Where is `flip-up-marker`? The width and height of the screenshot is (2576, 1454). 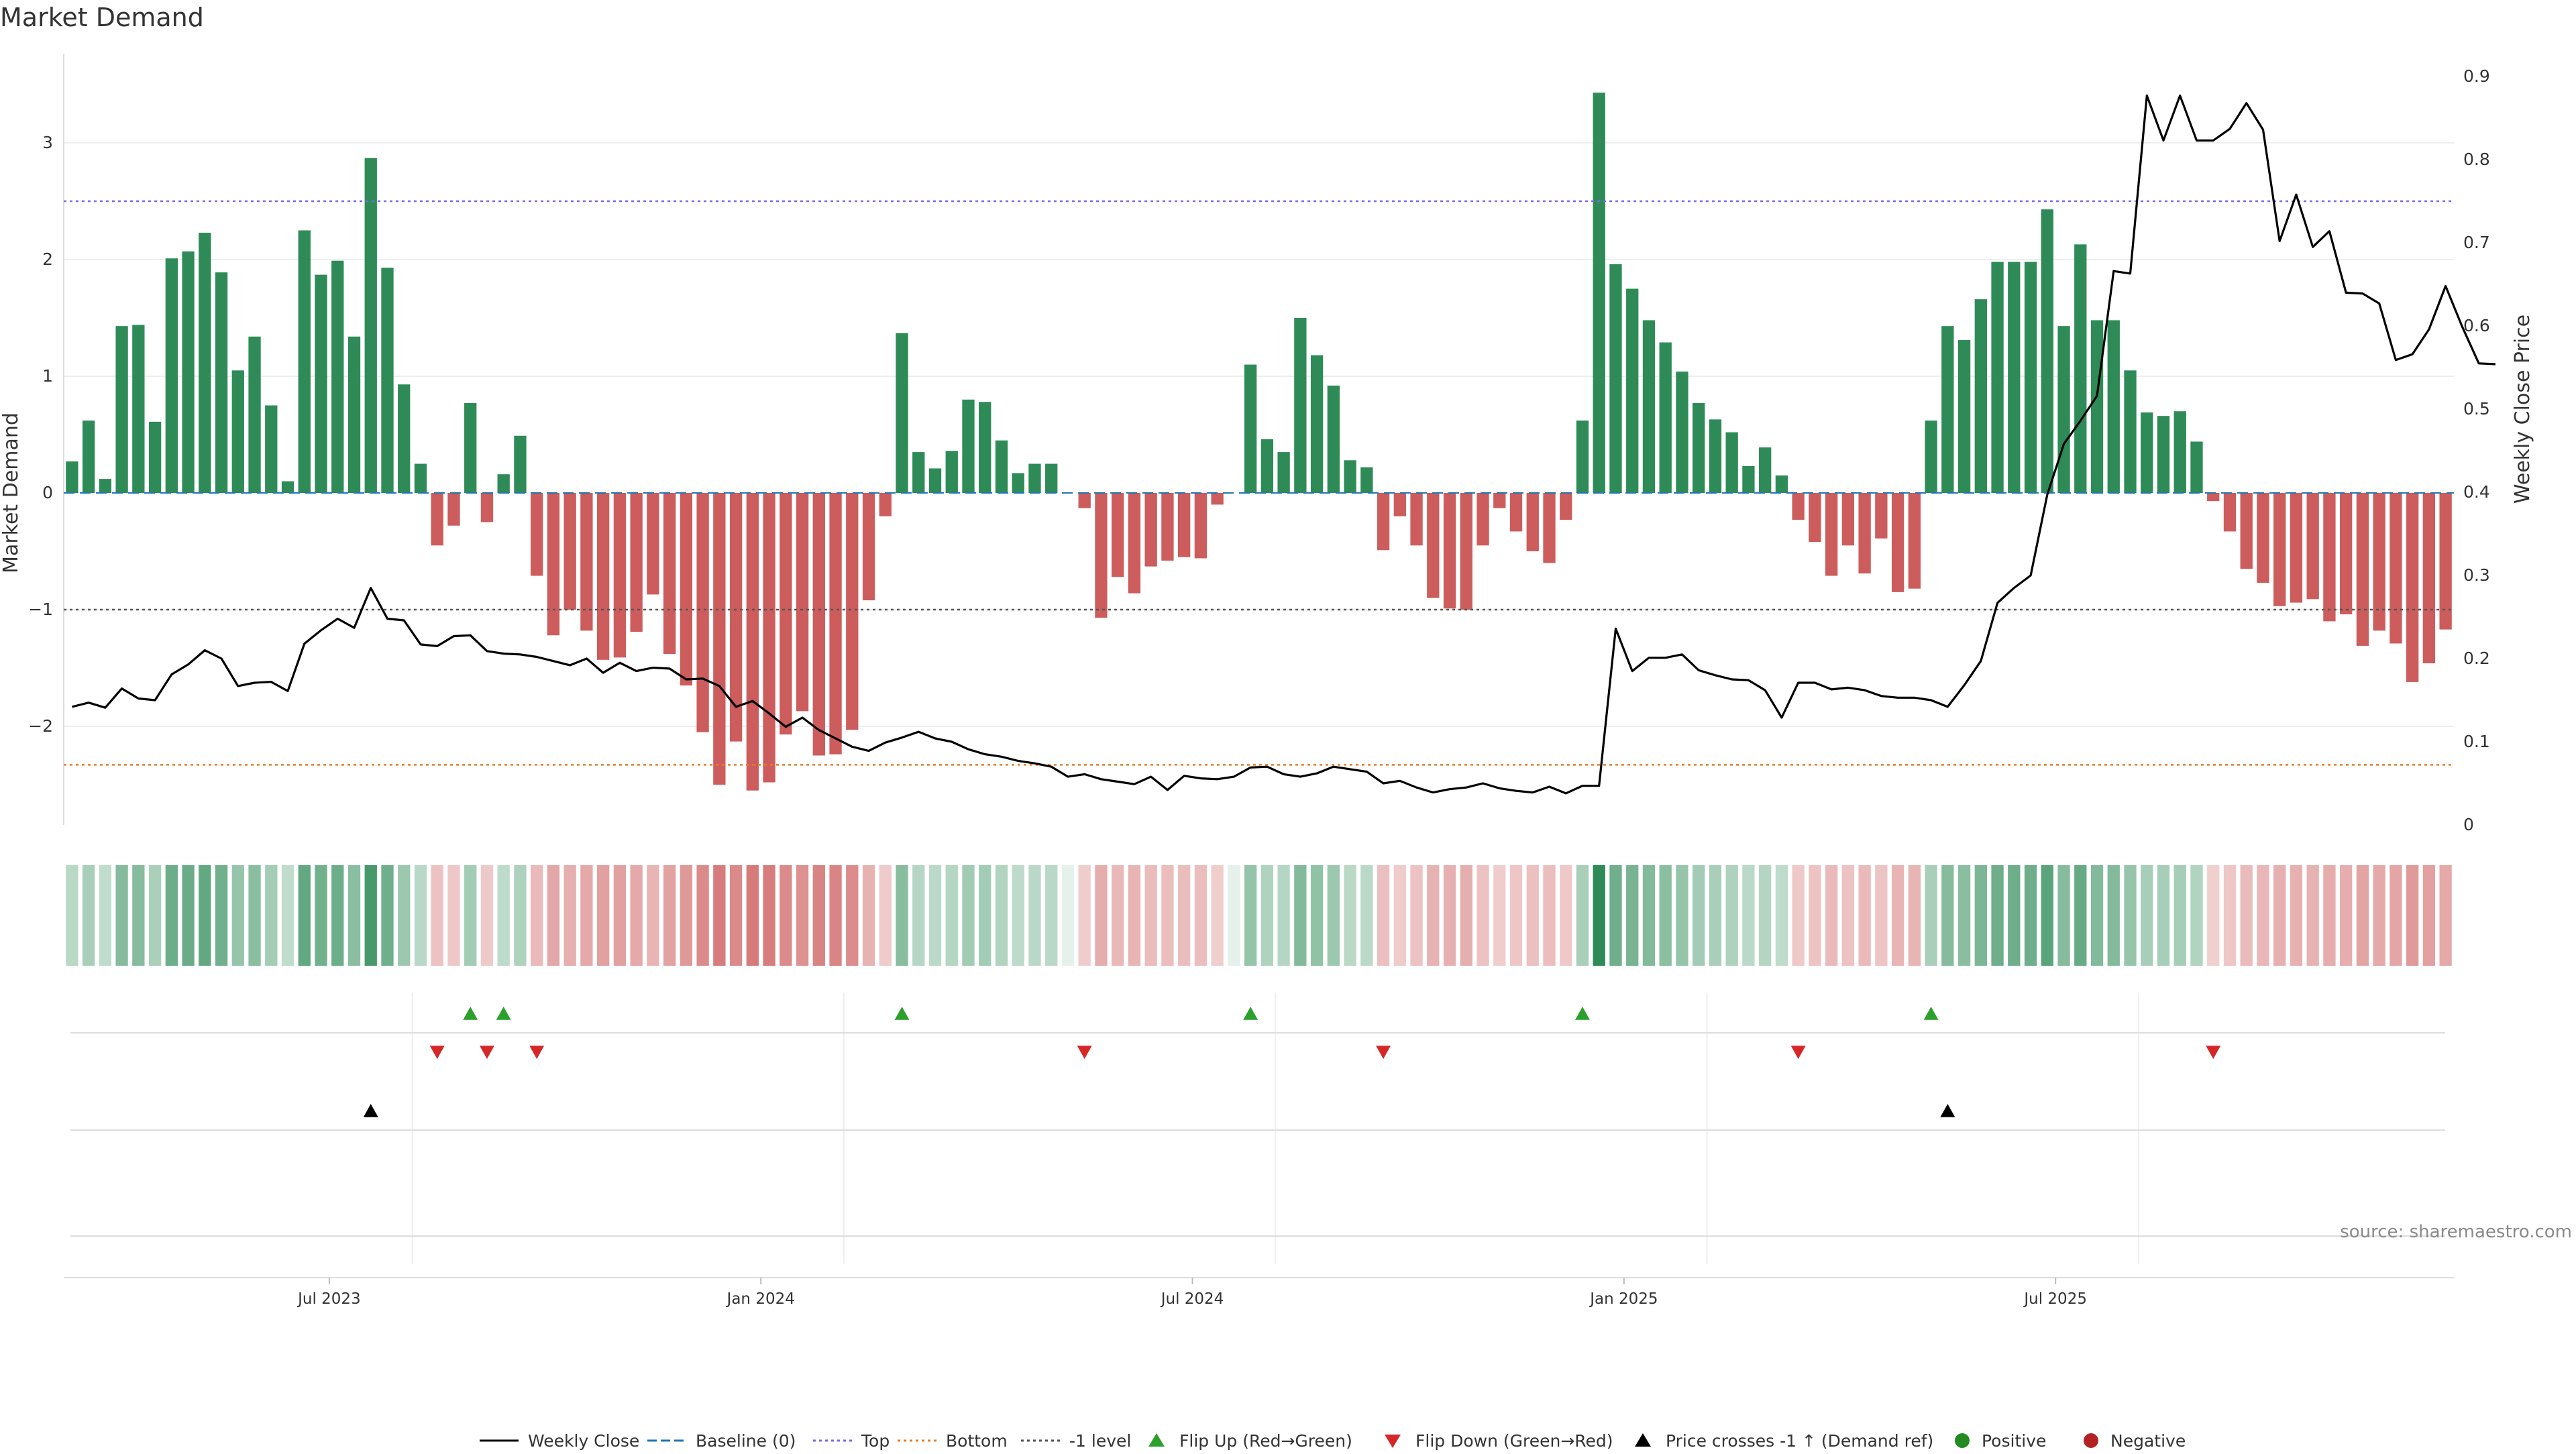 flip-up-marker is located at coordinates (503, 1013).